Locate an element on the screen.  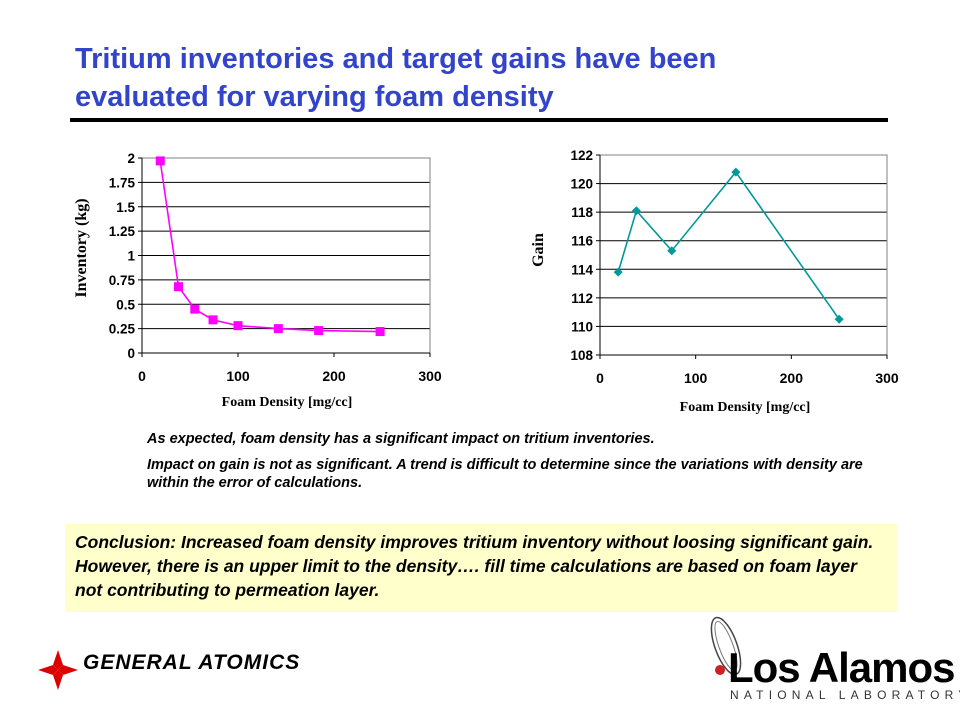
inventory-y-tick-label: 0.25 is located at coordinates (122, 329).